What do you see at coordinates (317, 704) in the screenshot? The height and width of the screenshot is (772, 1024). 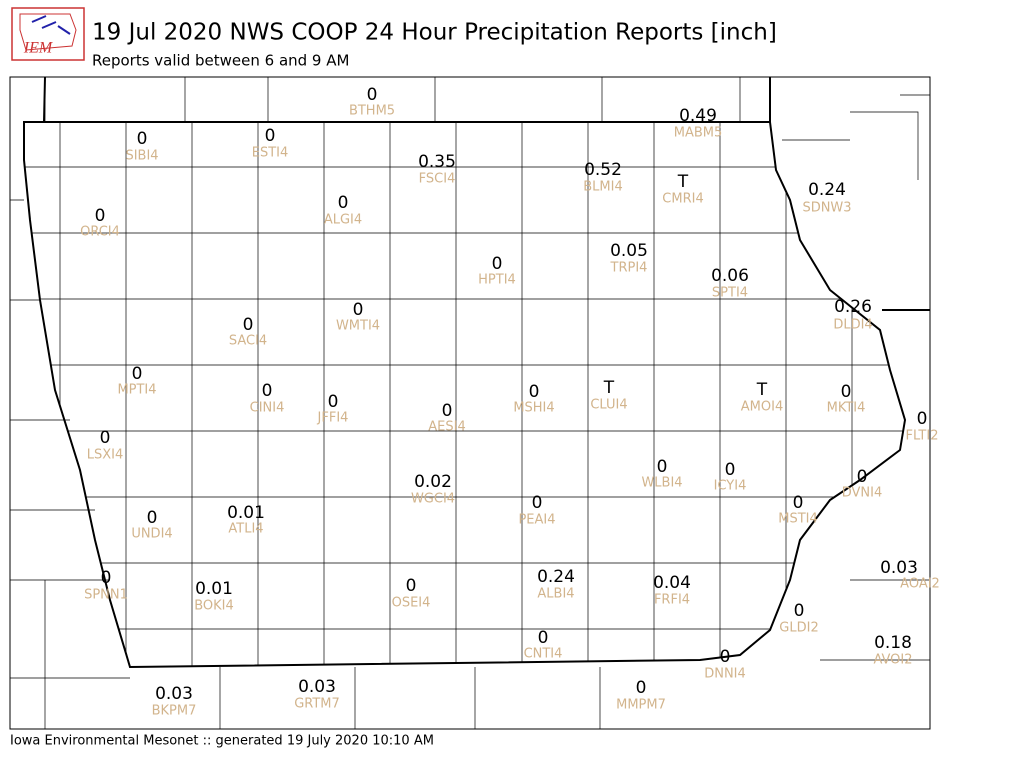 I see `station-id: GRTM7` at bounding box center [317, 704].